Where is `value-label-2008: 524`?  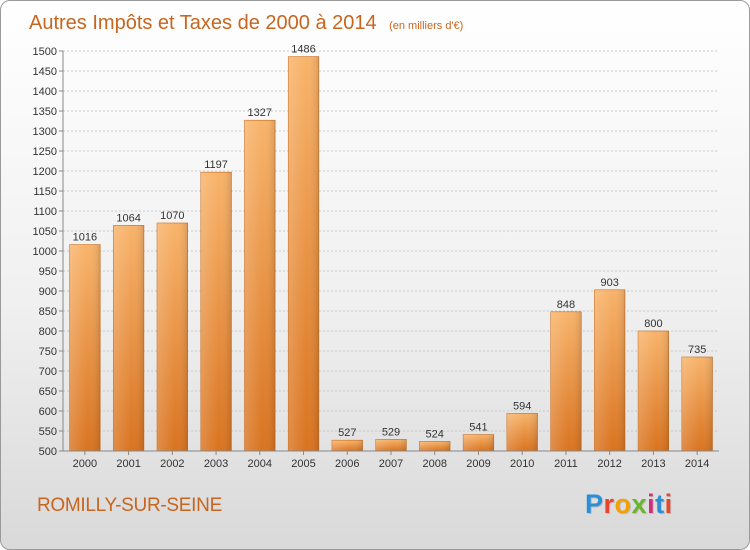
value-label-2008: 524 is located at coordinates (435, 434).